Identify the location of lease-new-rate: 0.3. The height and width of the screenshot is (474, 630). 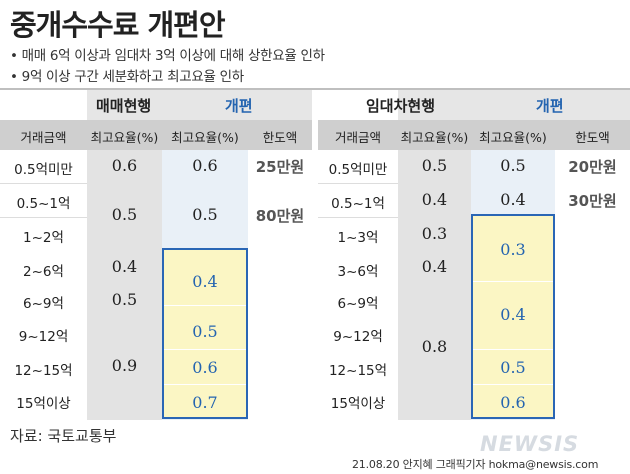
(513, 249).